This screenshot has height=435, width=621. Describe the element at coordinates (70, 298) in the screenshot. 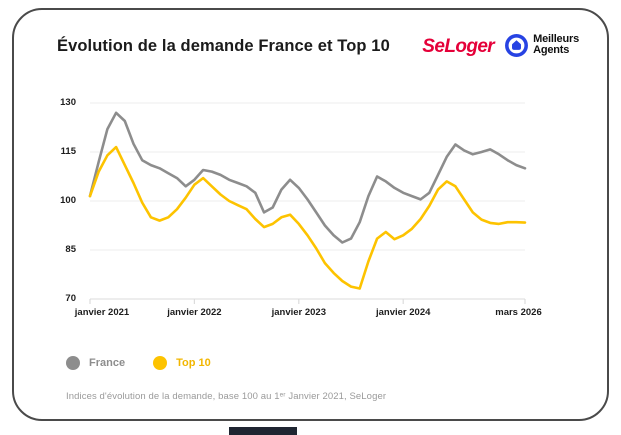

I see `y-axis-label: 70` at that location.